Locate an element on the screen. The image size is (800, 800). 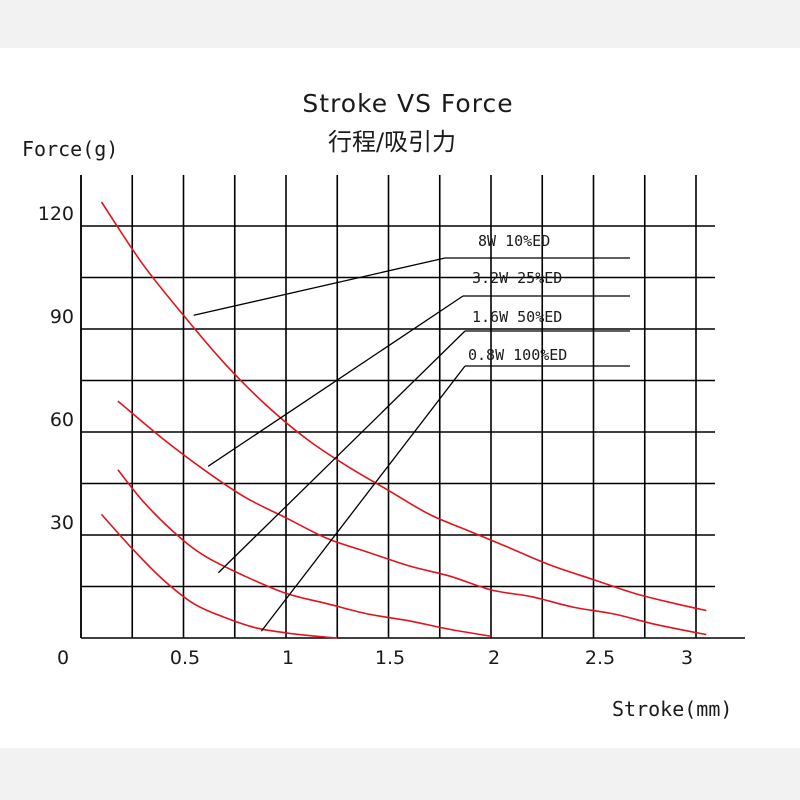
y-tick-label: 30 is located at coordinates (62, 523).